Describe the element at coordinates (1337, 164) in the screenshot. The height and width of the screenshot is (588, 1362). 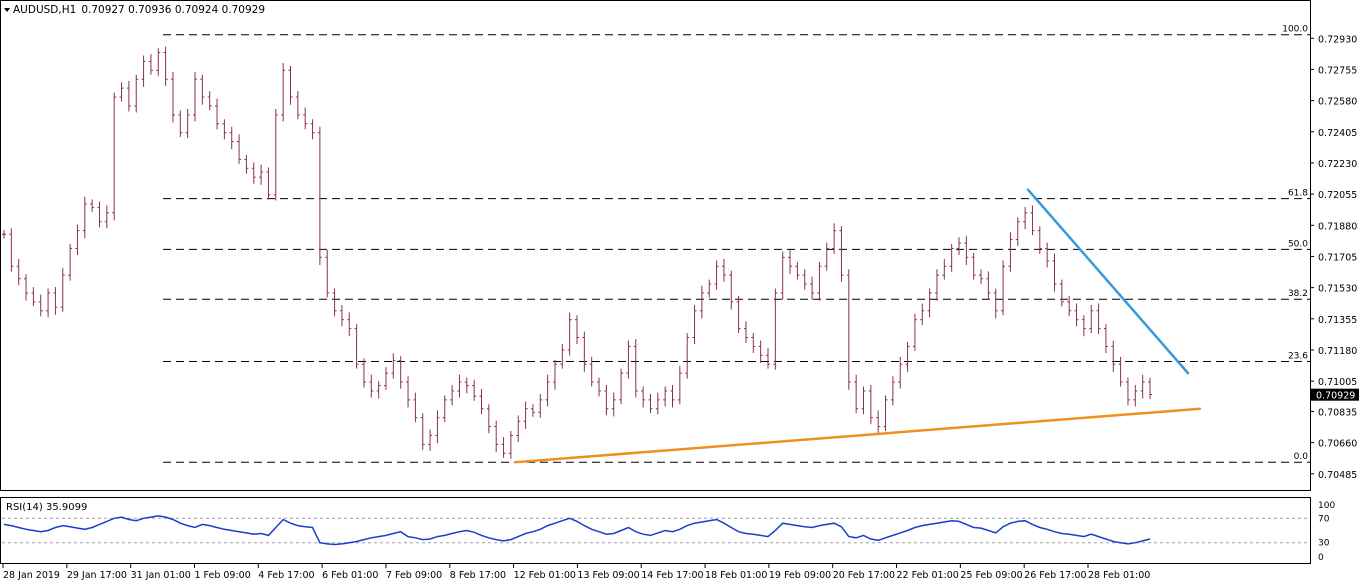
I see `price-tick-label: 0.72230` at that location.